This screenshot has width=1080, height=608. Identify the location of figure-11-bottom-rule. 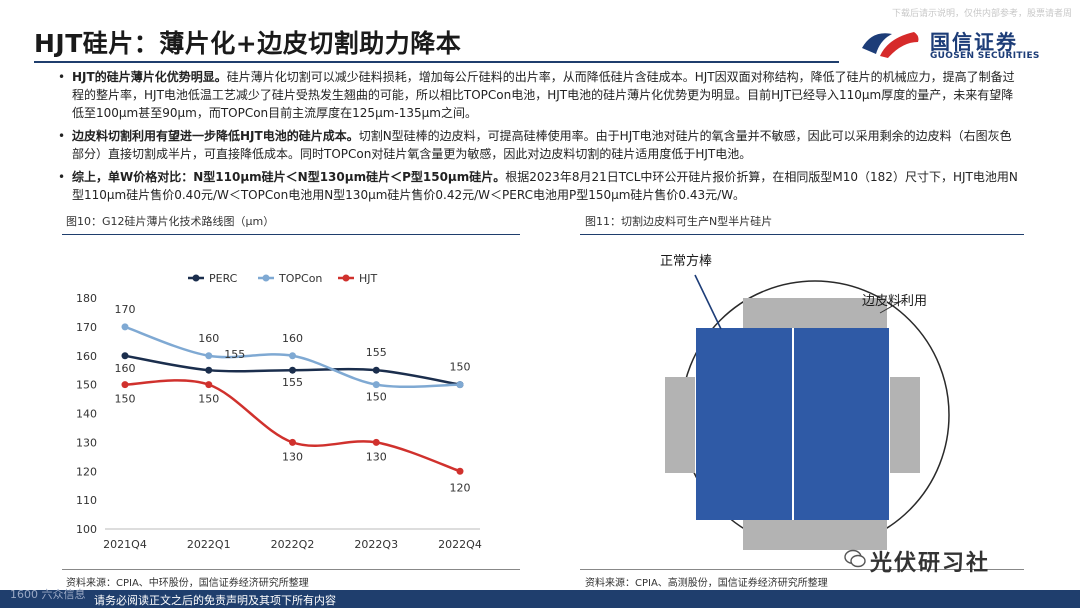
(802, 569).